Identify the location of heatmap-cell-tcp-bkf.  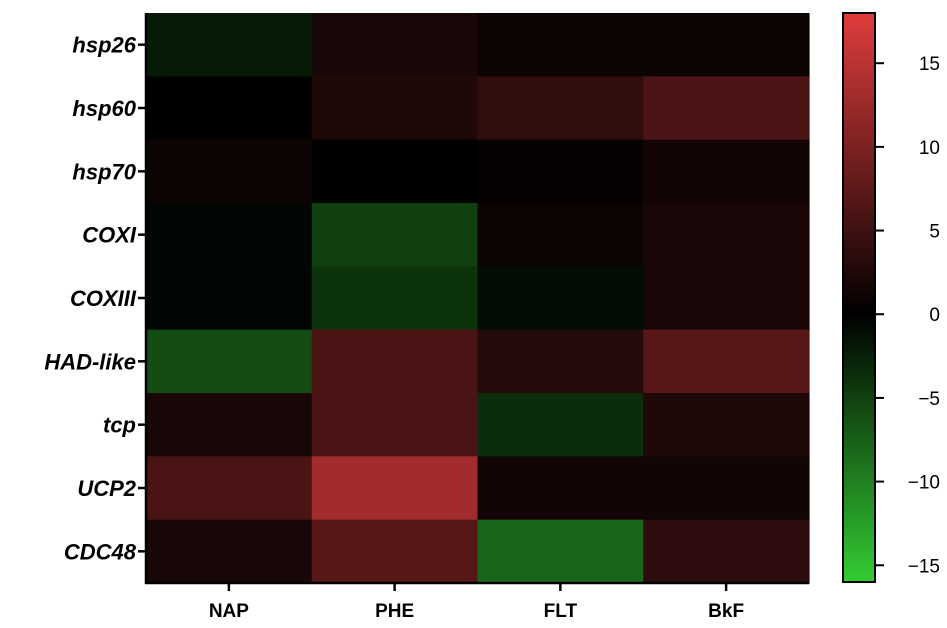
(726, 425).